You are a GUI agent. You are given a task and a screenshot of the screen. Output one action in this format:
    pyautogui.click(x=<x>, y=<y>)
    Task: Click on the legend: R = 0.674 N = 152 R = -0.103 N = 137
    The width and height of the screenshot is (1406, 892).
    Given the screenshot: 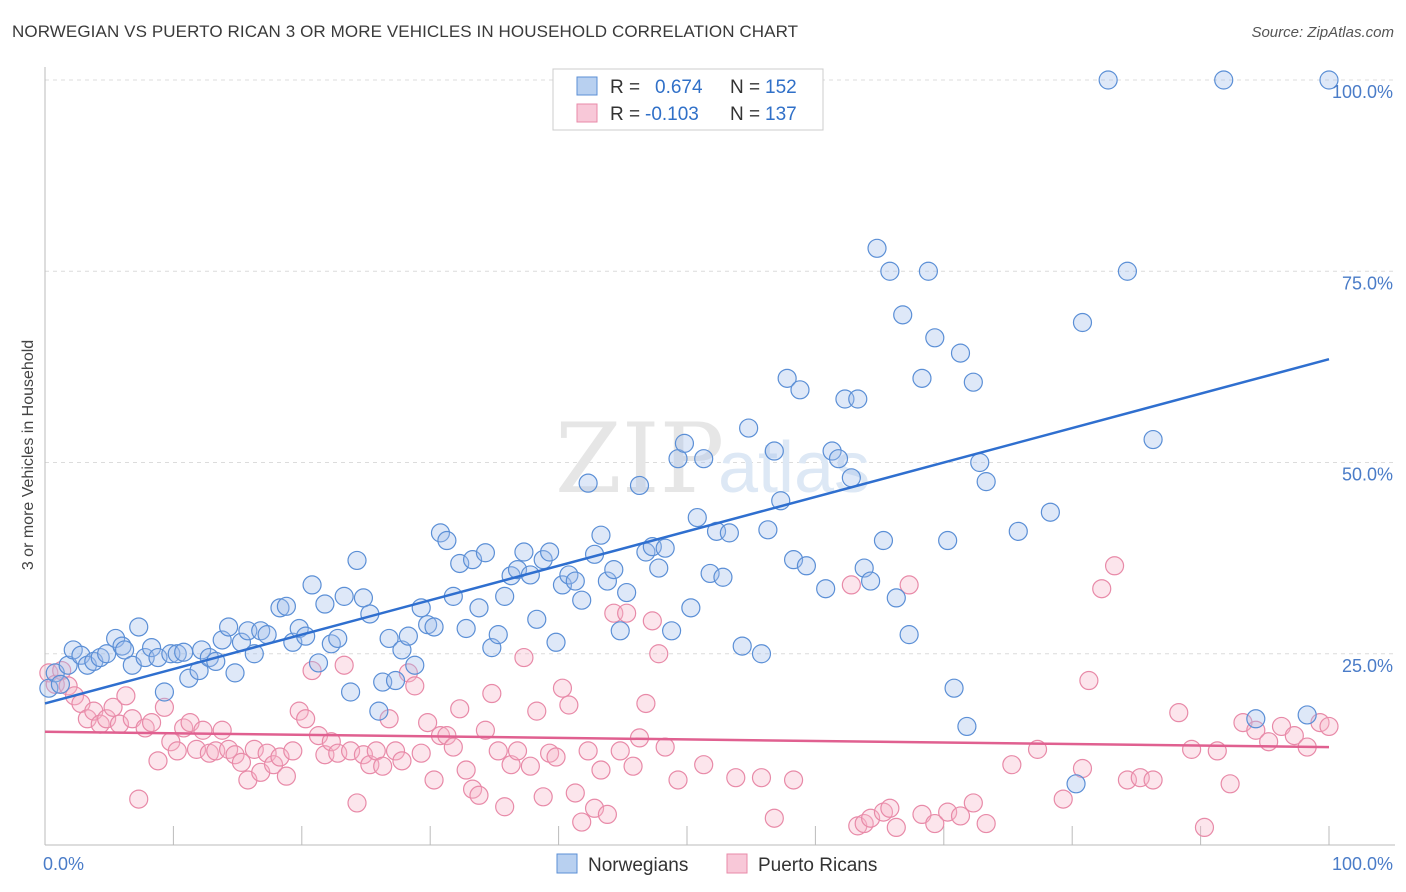 What is the action you would take?
    pyautogui.click(x=688, y=99)
    